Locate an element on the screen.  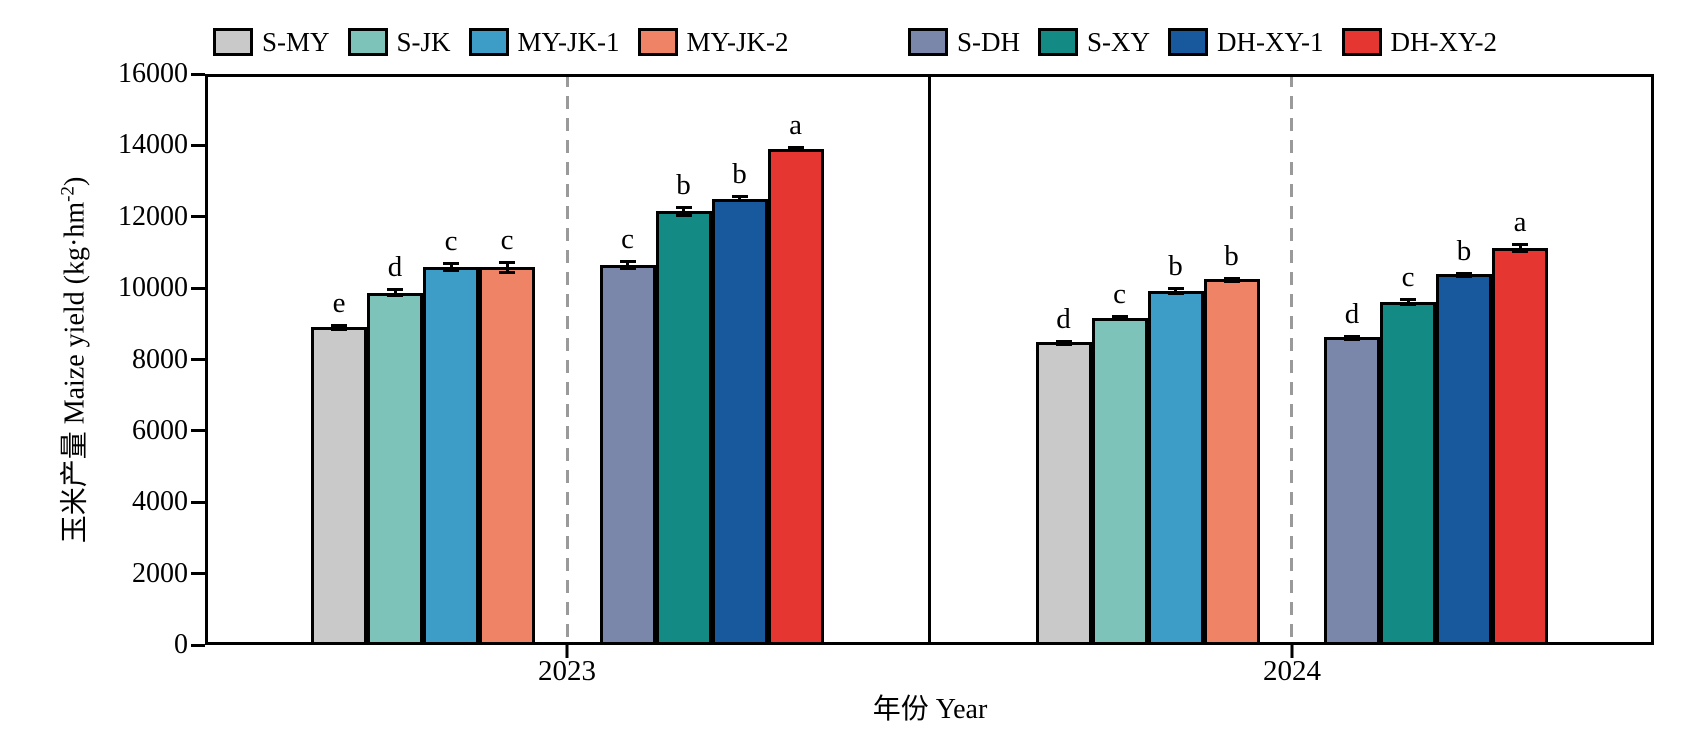
legend-item-S-MY: S-MY is located at coordinates (271, 42).